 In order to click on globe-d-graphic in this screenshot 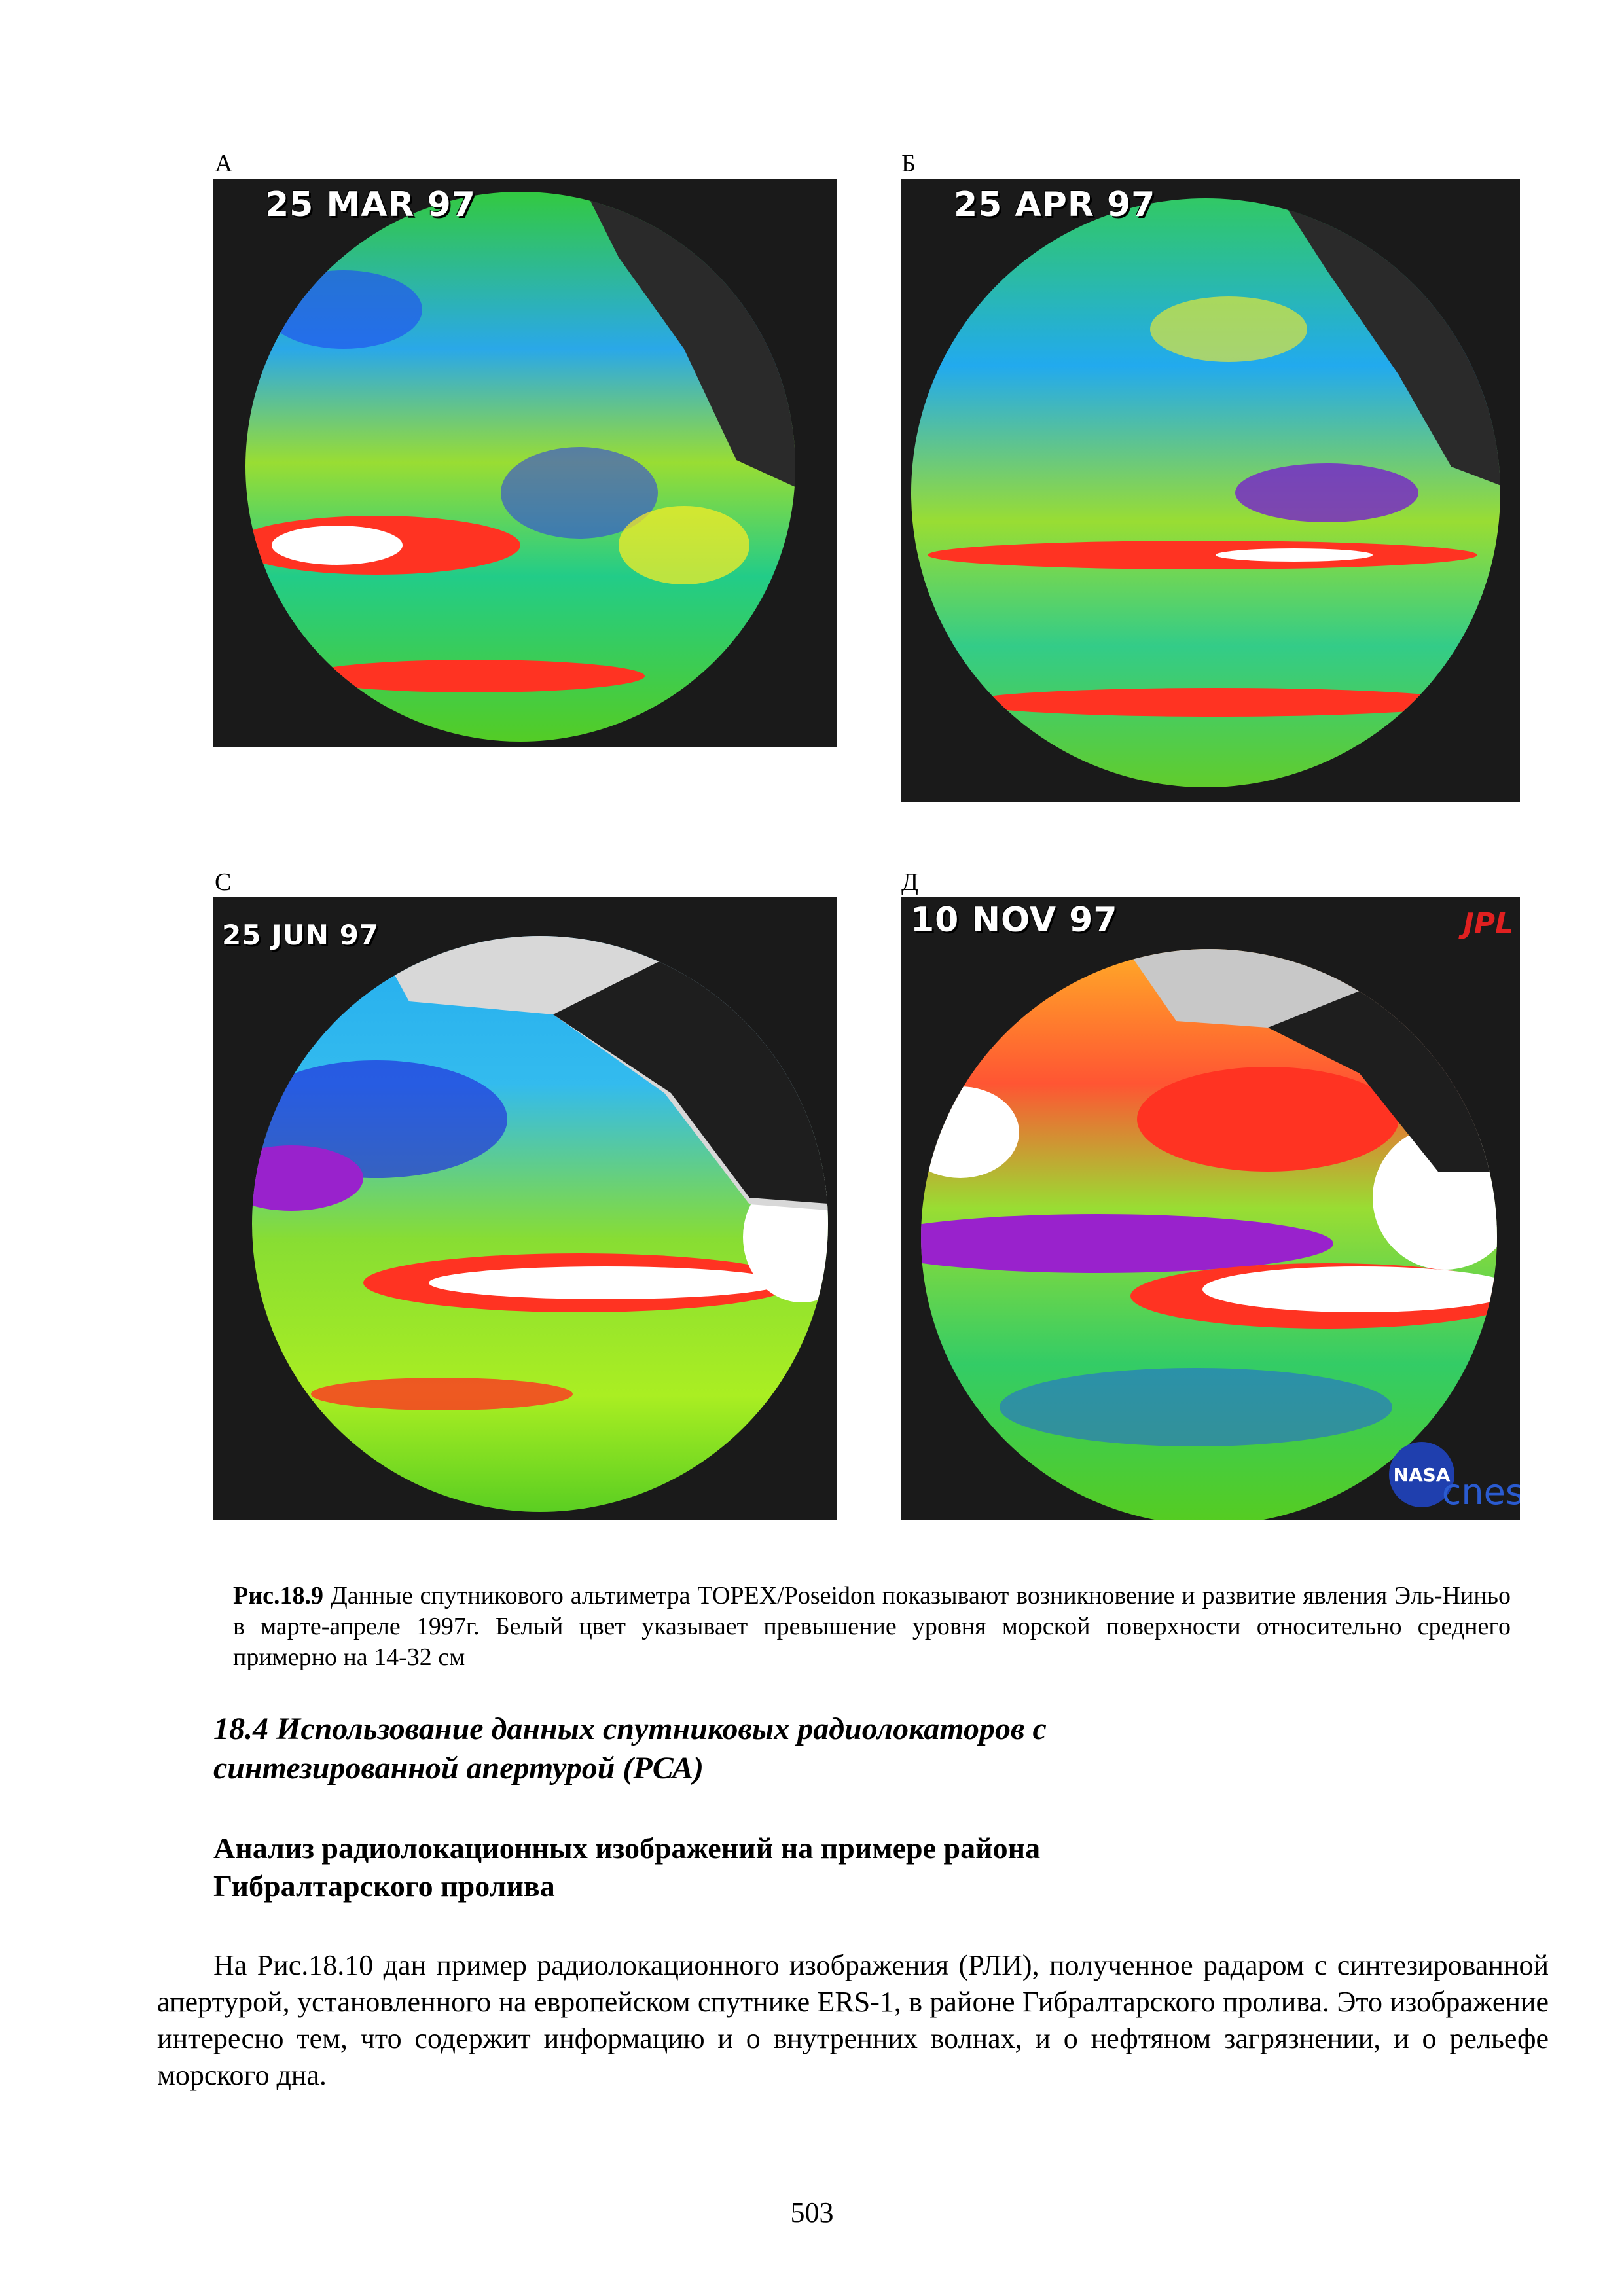, I will do `click(1209, 1234)`.